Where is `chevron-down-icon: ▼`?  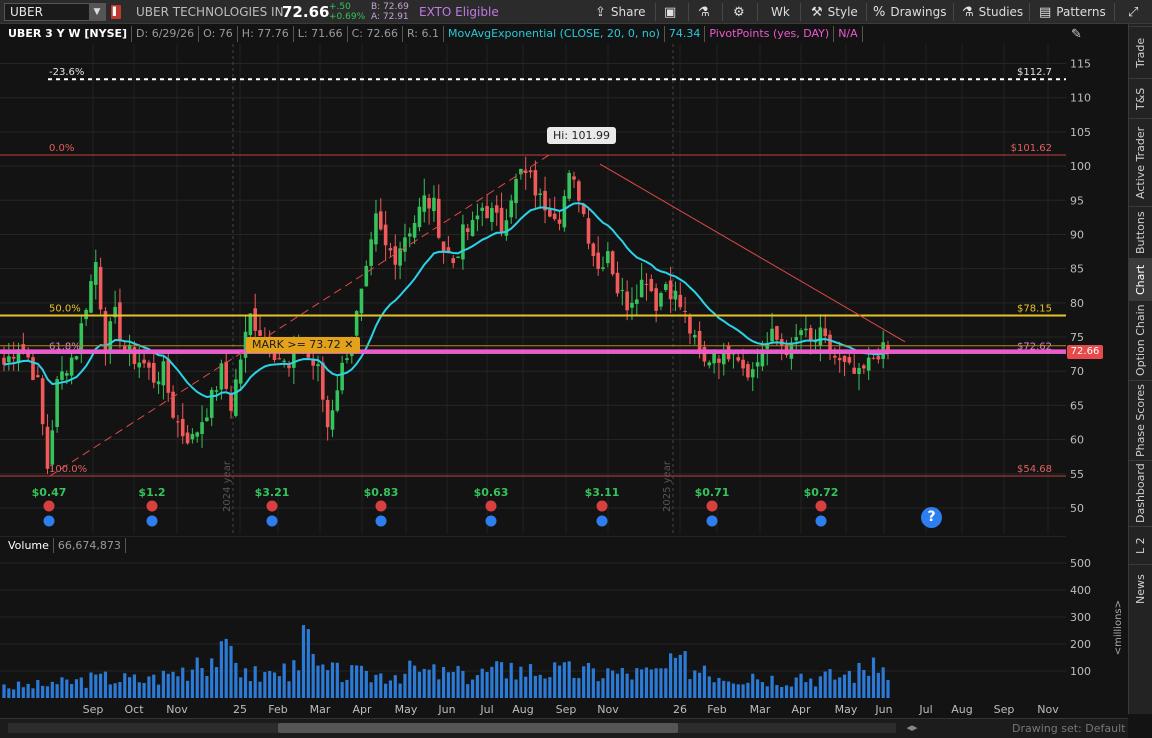
chevron-down-icon: ▼ is located at coordinates (97, 12).